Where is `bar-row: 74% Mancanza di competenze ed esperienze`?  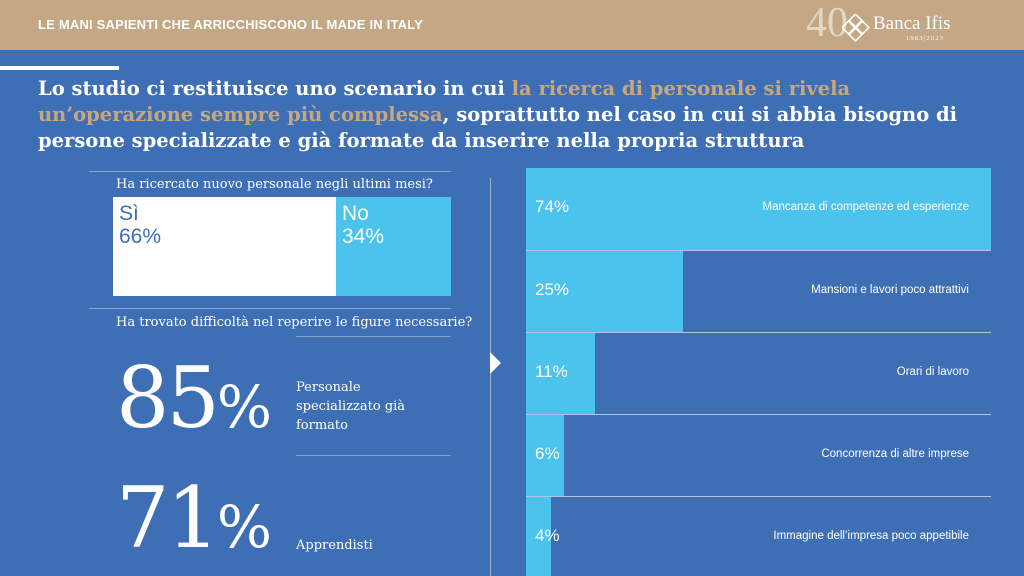 bar-row: 74% Mancanza di competenze ed esperienze is located at coordinates (758, 209).